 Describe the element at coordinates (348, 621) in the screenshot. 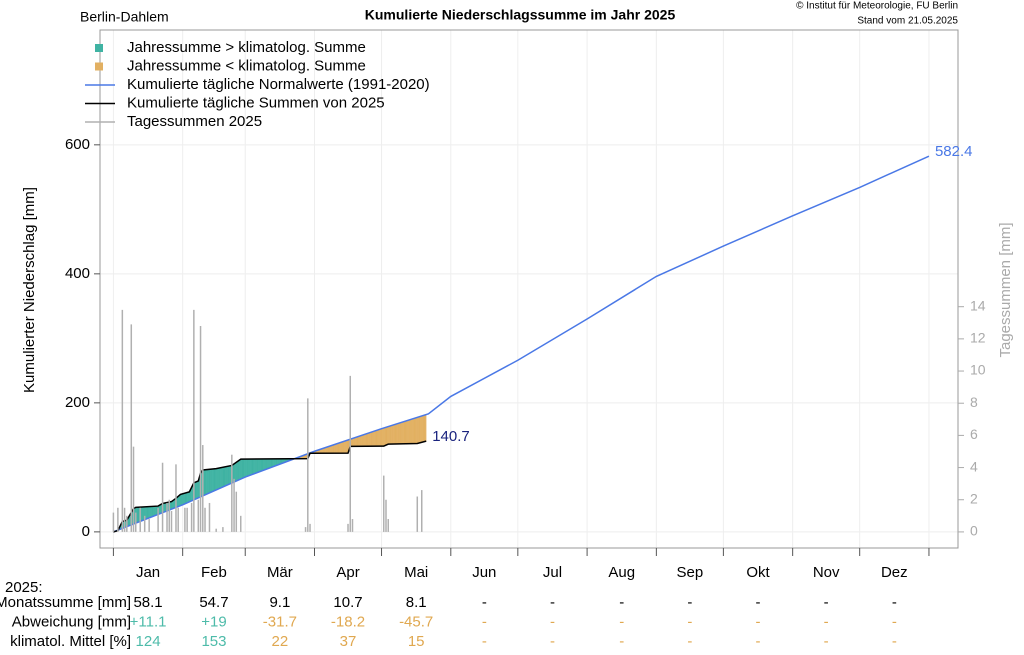

I see `table-cell: -18.2` at that location.